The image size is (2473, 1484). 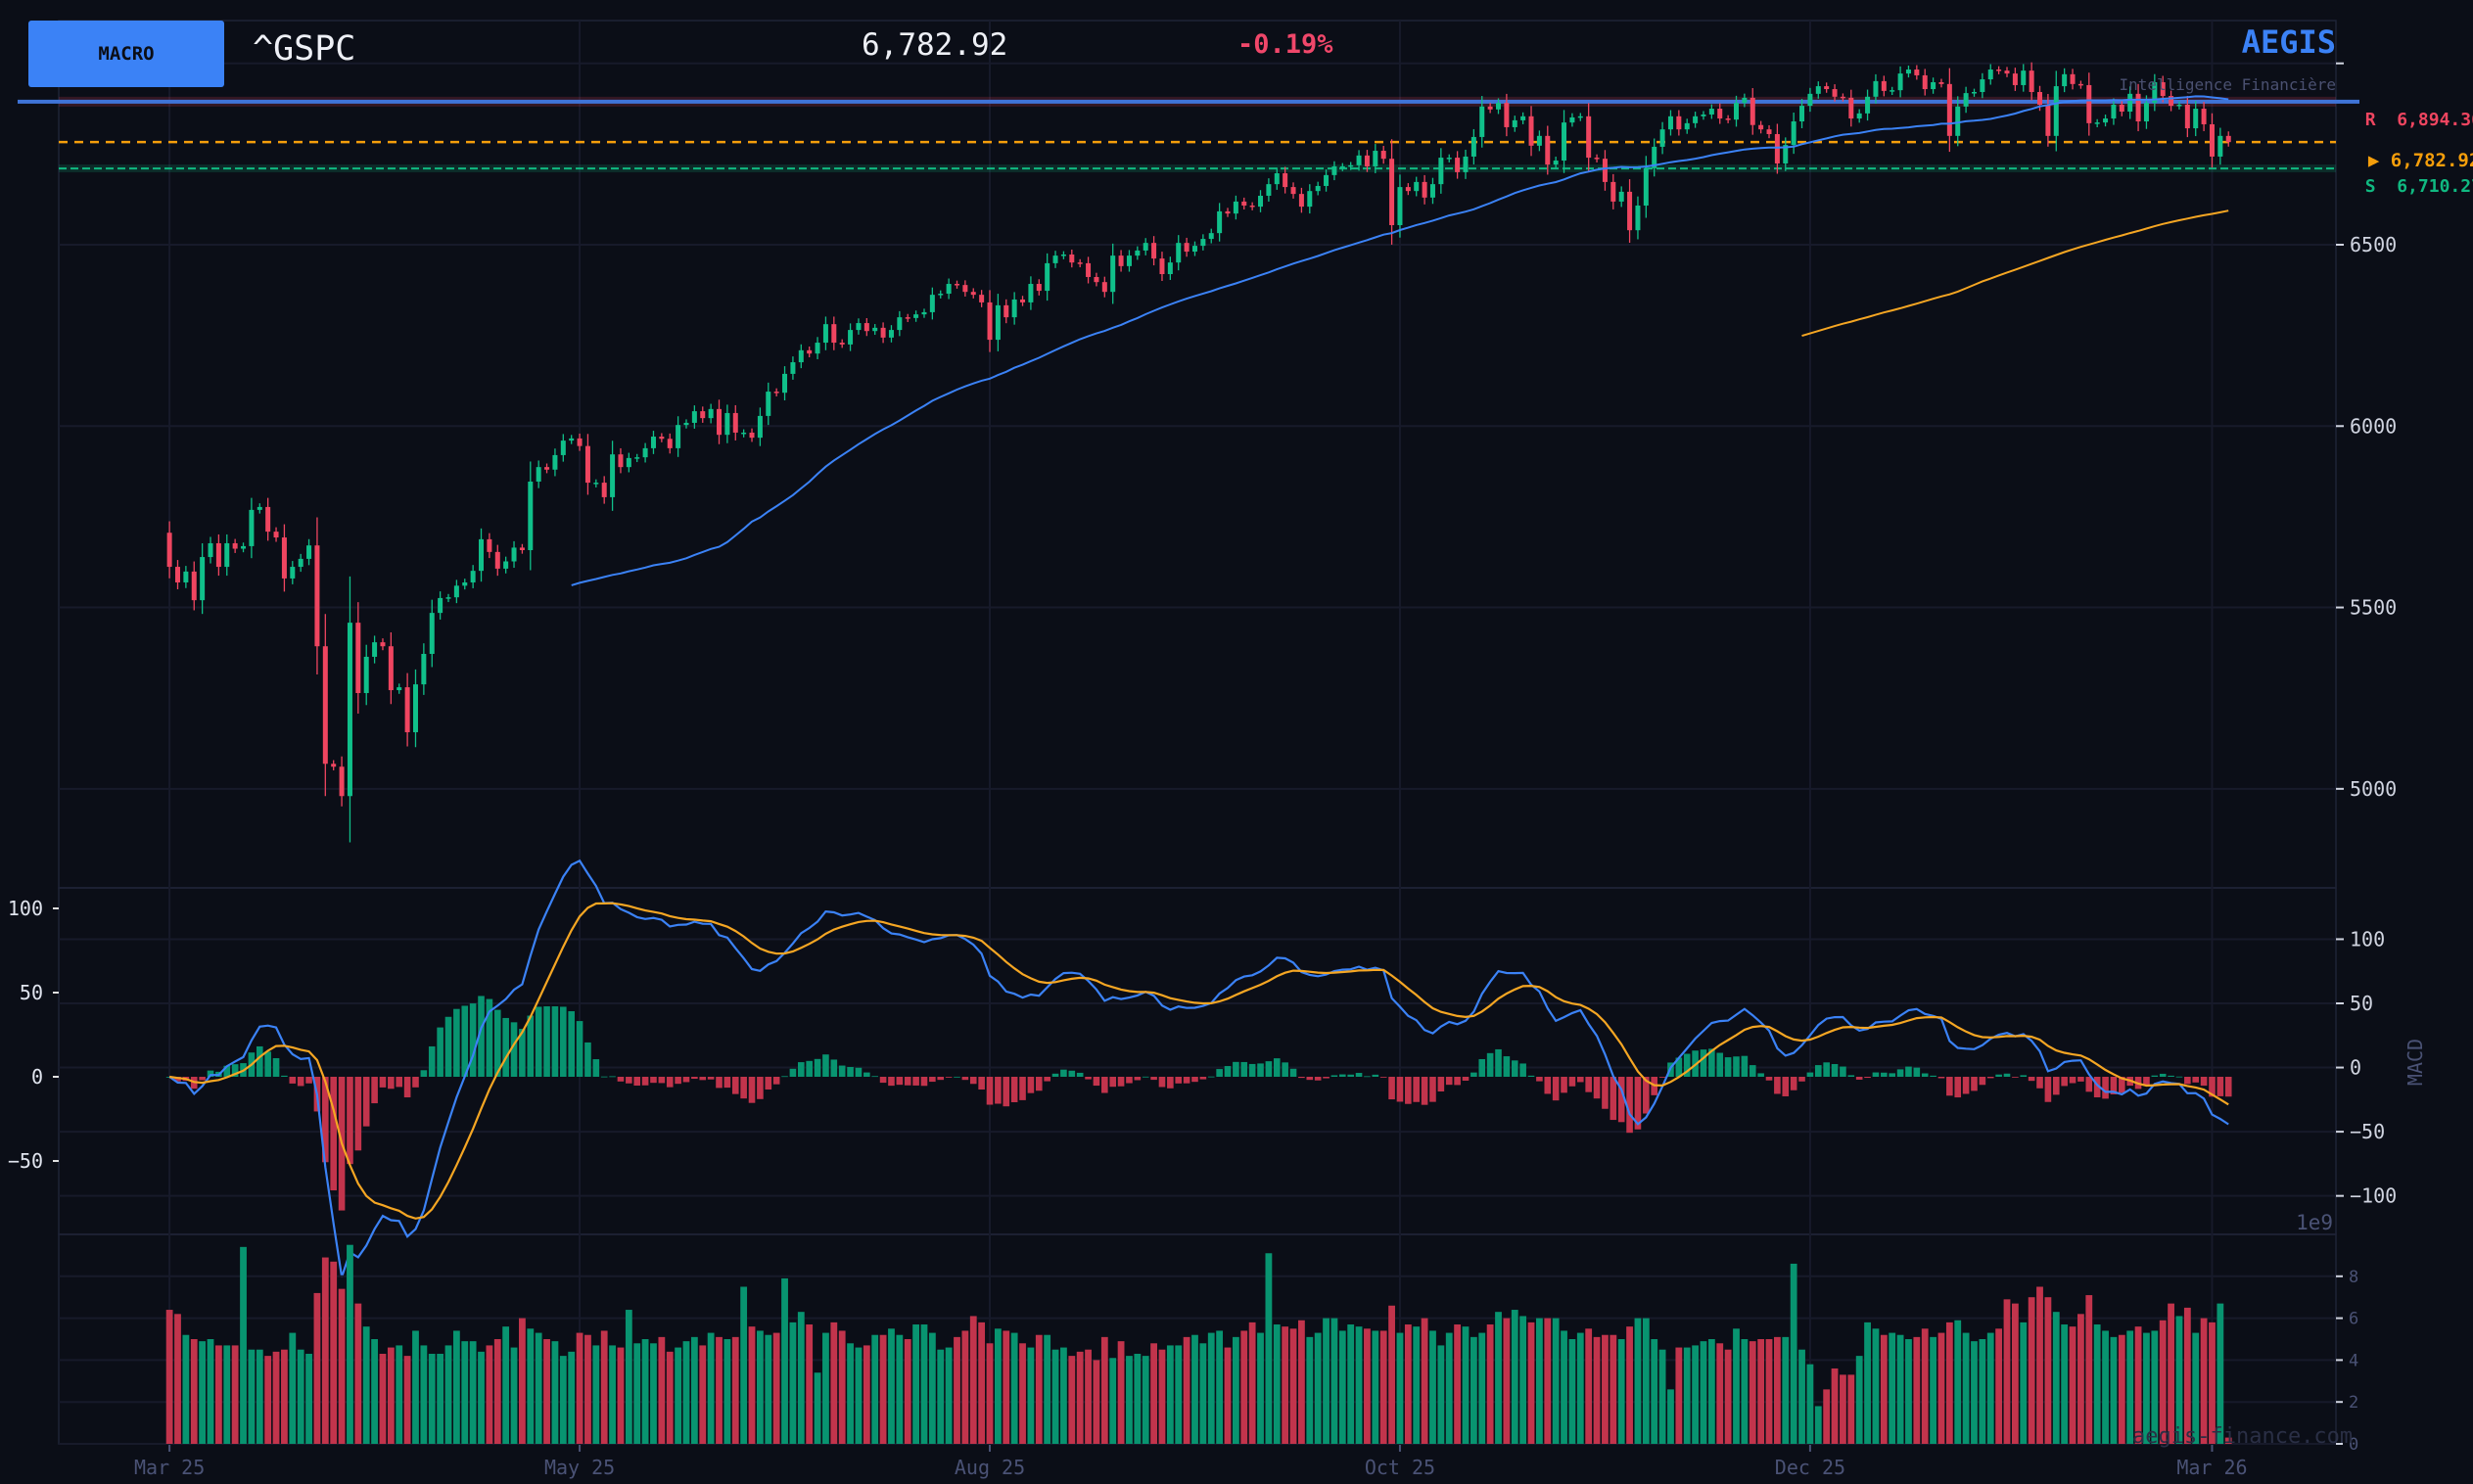 I want to click on macd-left-tick-label: 100, so click(x=25, y=908).